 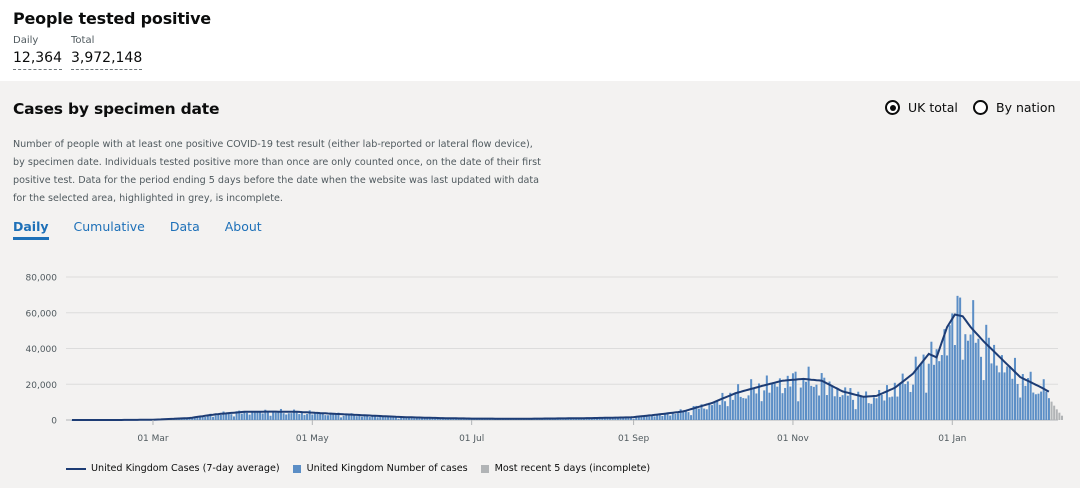 I want to click on x-tick-label: 01 Mar, so click(x=153, y=439).